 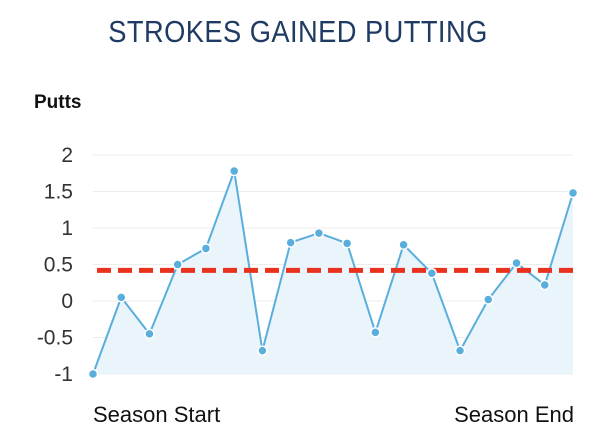 What do you see at coordinates (58, 192) in the screenshot?
I see `y-tick-label: 1.5` at bounding box center [58, 192].